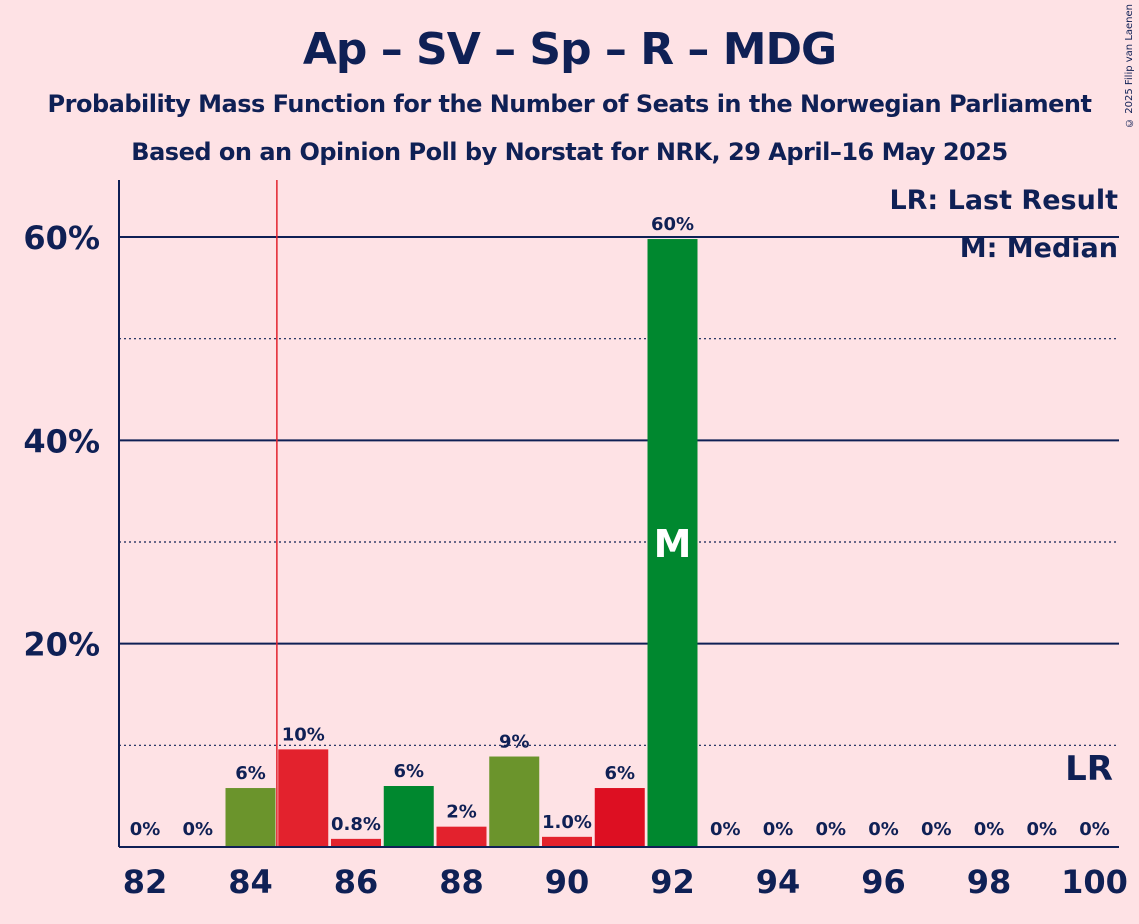  Describe the element at coordinates (303, 734) in the screenshot. I see `bar-label: 10%` at that location.